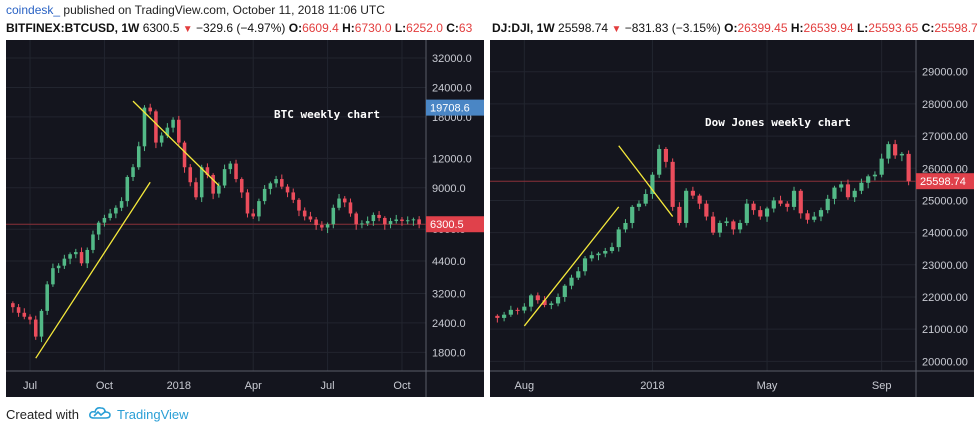  What do you see at coordinates (652, 386) in the screenshot?
I see `x-tick-label: 2018` at bounding box center [652, 386].